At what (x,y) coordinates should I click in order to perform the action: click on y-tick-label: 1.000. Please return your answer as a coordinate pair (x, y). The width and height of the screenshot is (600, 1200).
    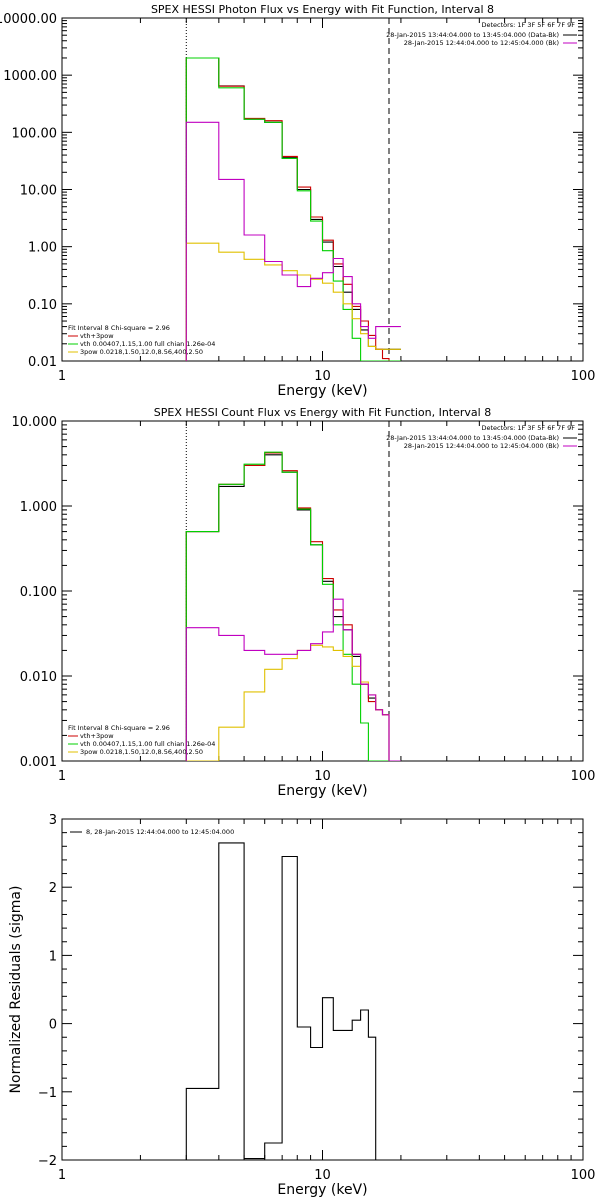
    Looking at the image, I should click on (38, 507).